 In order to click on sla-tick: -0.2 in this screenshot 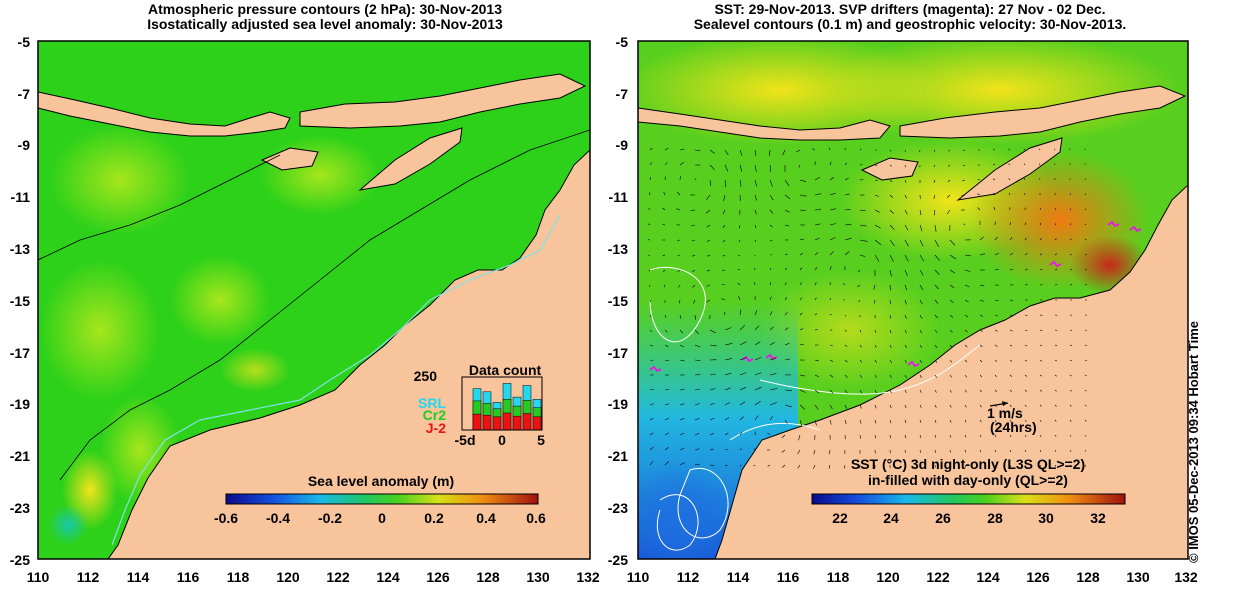, I will do `click(330, 518)`.